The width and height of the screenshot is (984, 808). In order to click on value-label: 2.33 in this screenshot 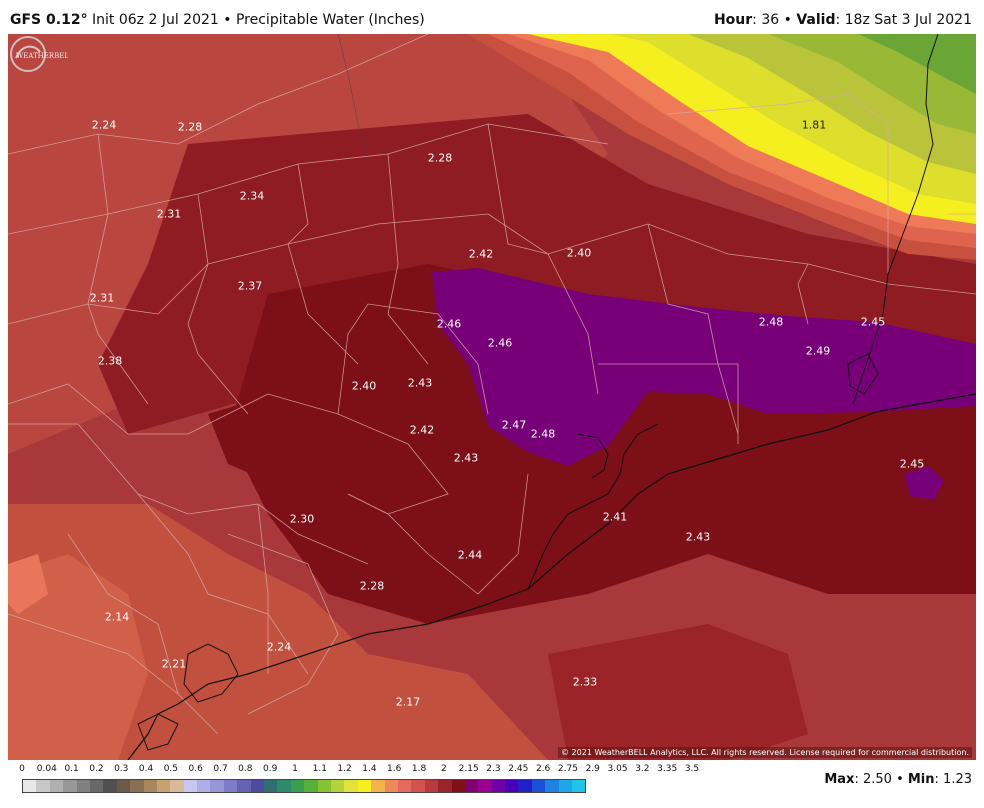, I will do `click(585, 682)`.